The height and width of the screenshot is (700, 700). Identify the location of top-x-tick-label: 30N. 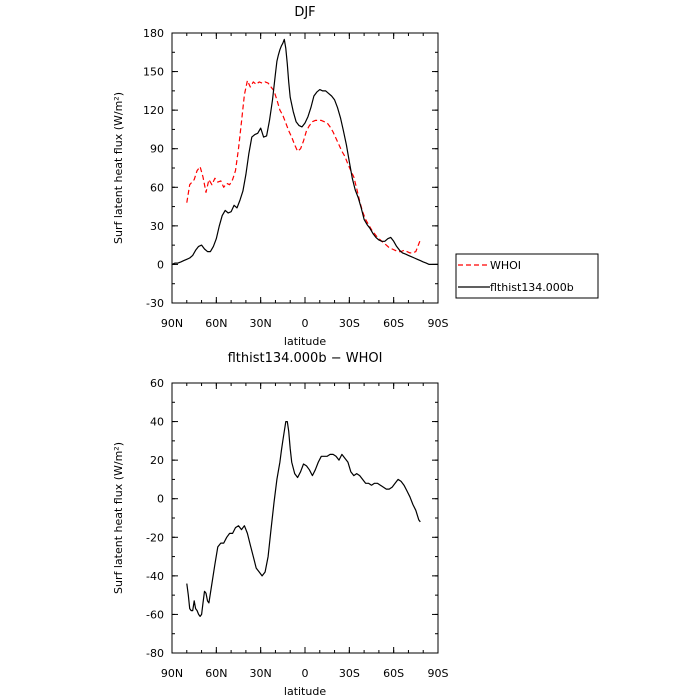
(261, 323).